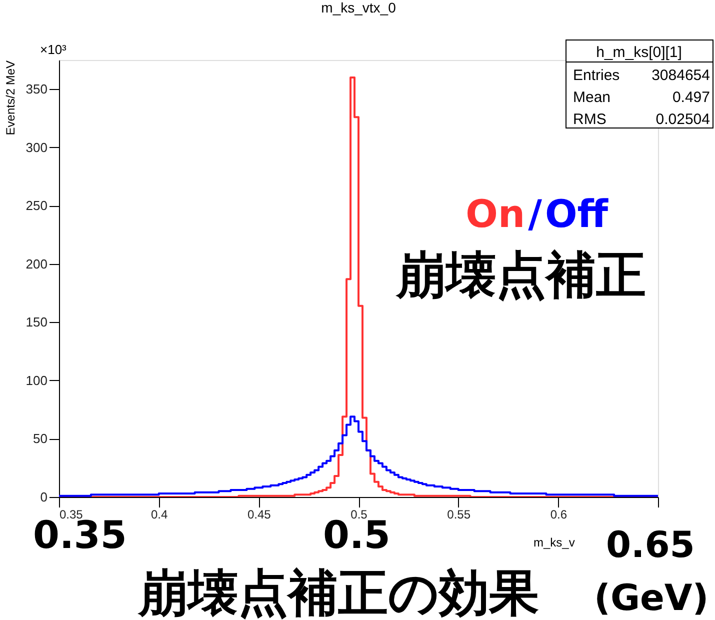 This screenshot has width=715, height=620. What do you see at coordinates (651, 598) in the screenshot?
I see `text: (GeV)` at bounding box center [651, 598].